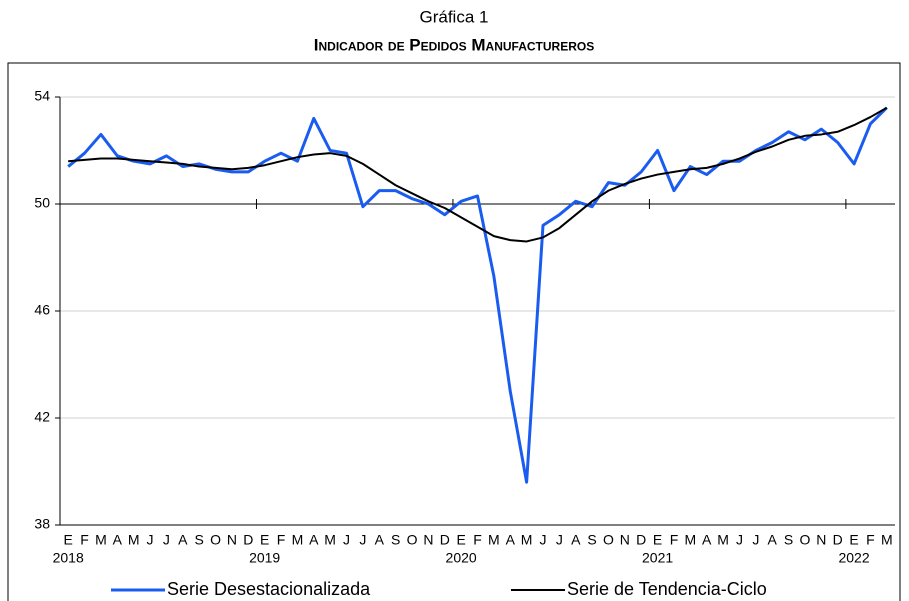 This screenshot has height=601, width=909. I want to click on y-tick-label: 46, so click(42, 310).